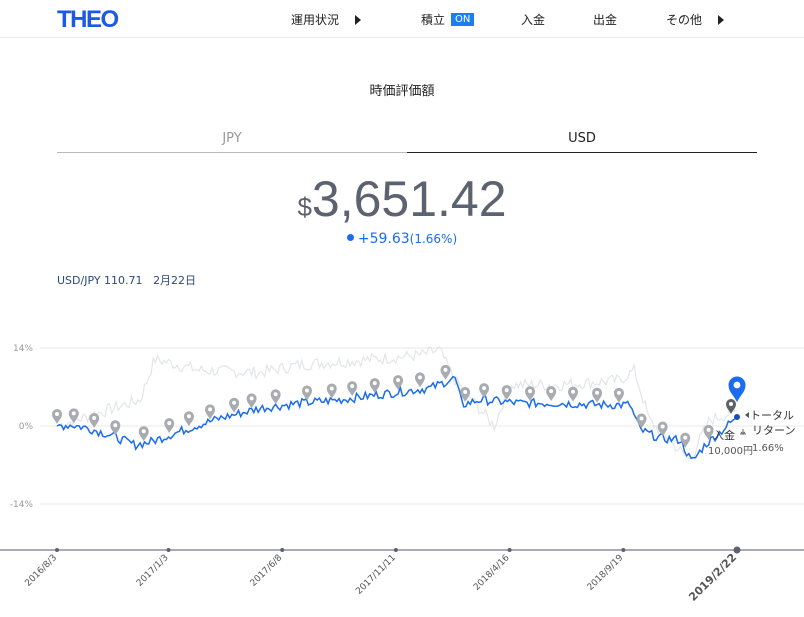 The image size is (804, 617). Describe the element at coordinates (712, 577) in the screenshot. I see `x-tick-label: 2019/2/22` at that location.